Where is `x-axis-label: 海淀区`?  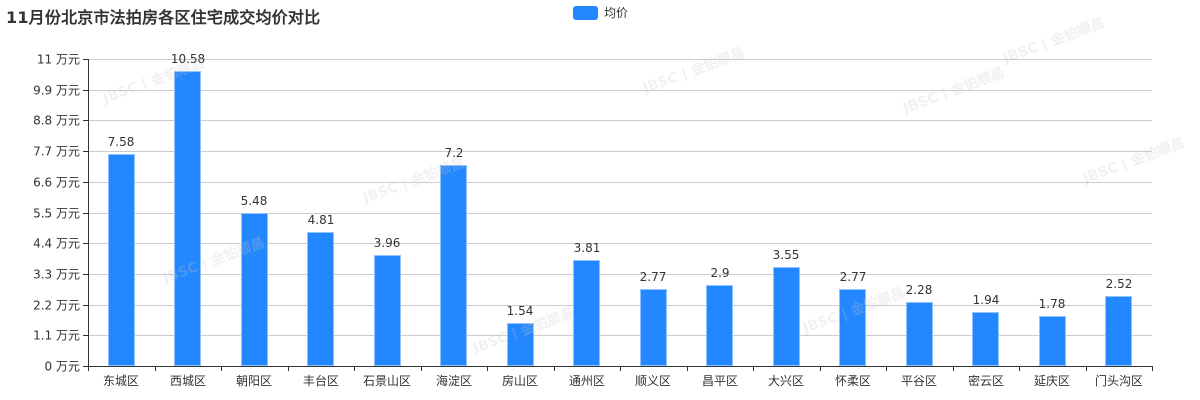
x-axis-label: 海淀区 is located at coordinates (453, 381).